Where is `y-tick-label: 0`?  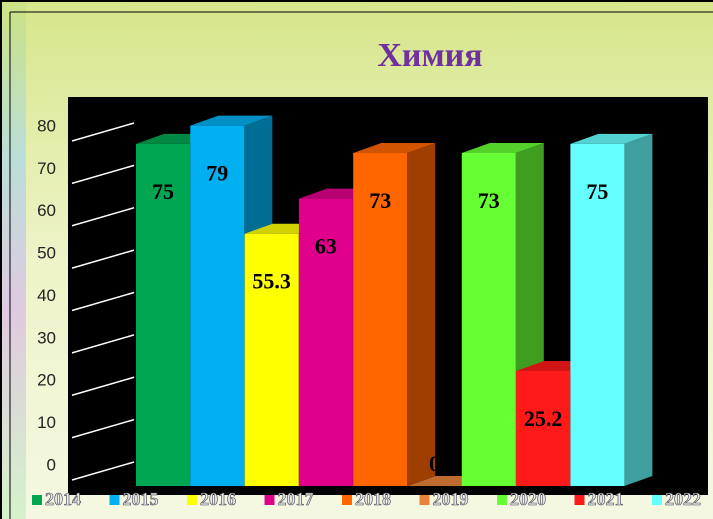
y-tick-label: 0 is located at coordinates (51, 464).